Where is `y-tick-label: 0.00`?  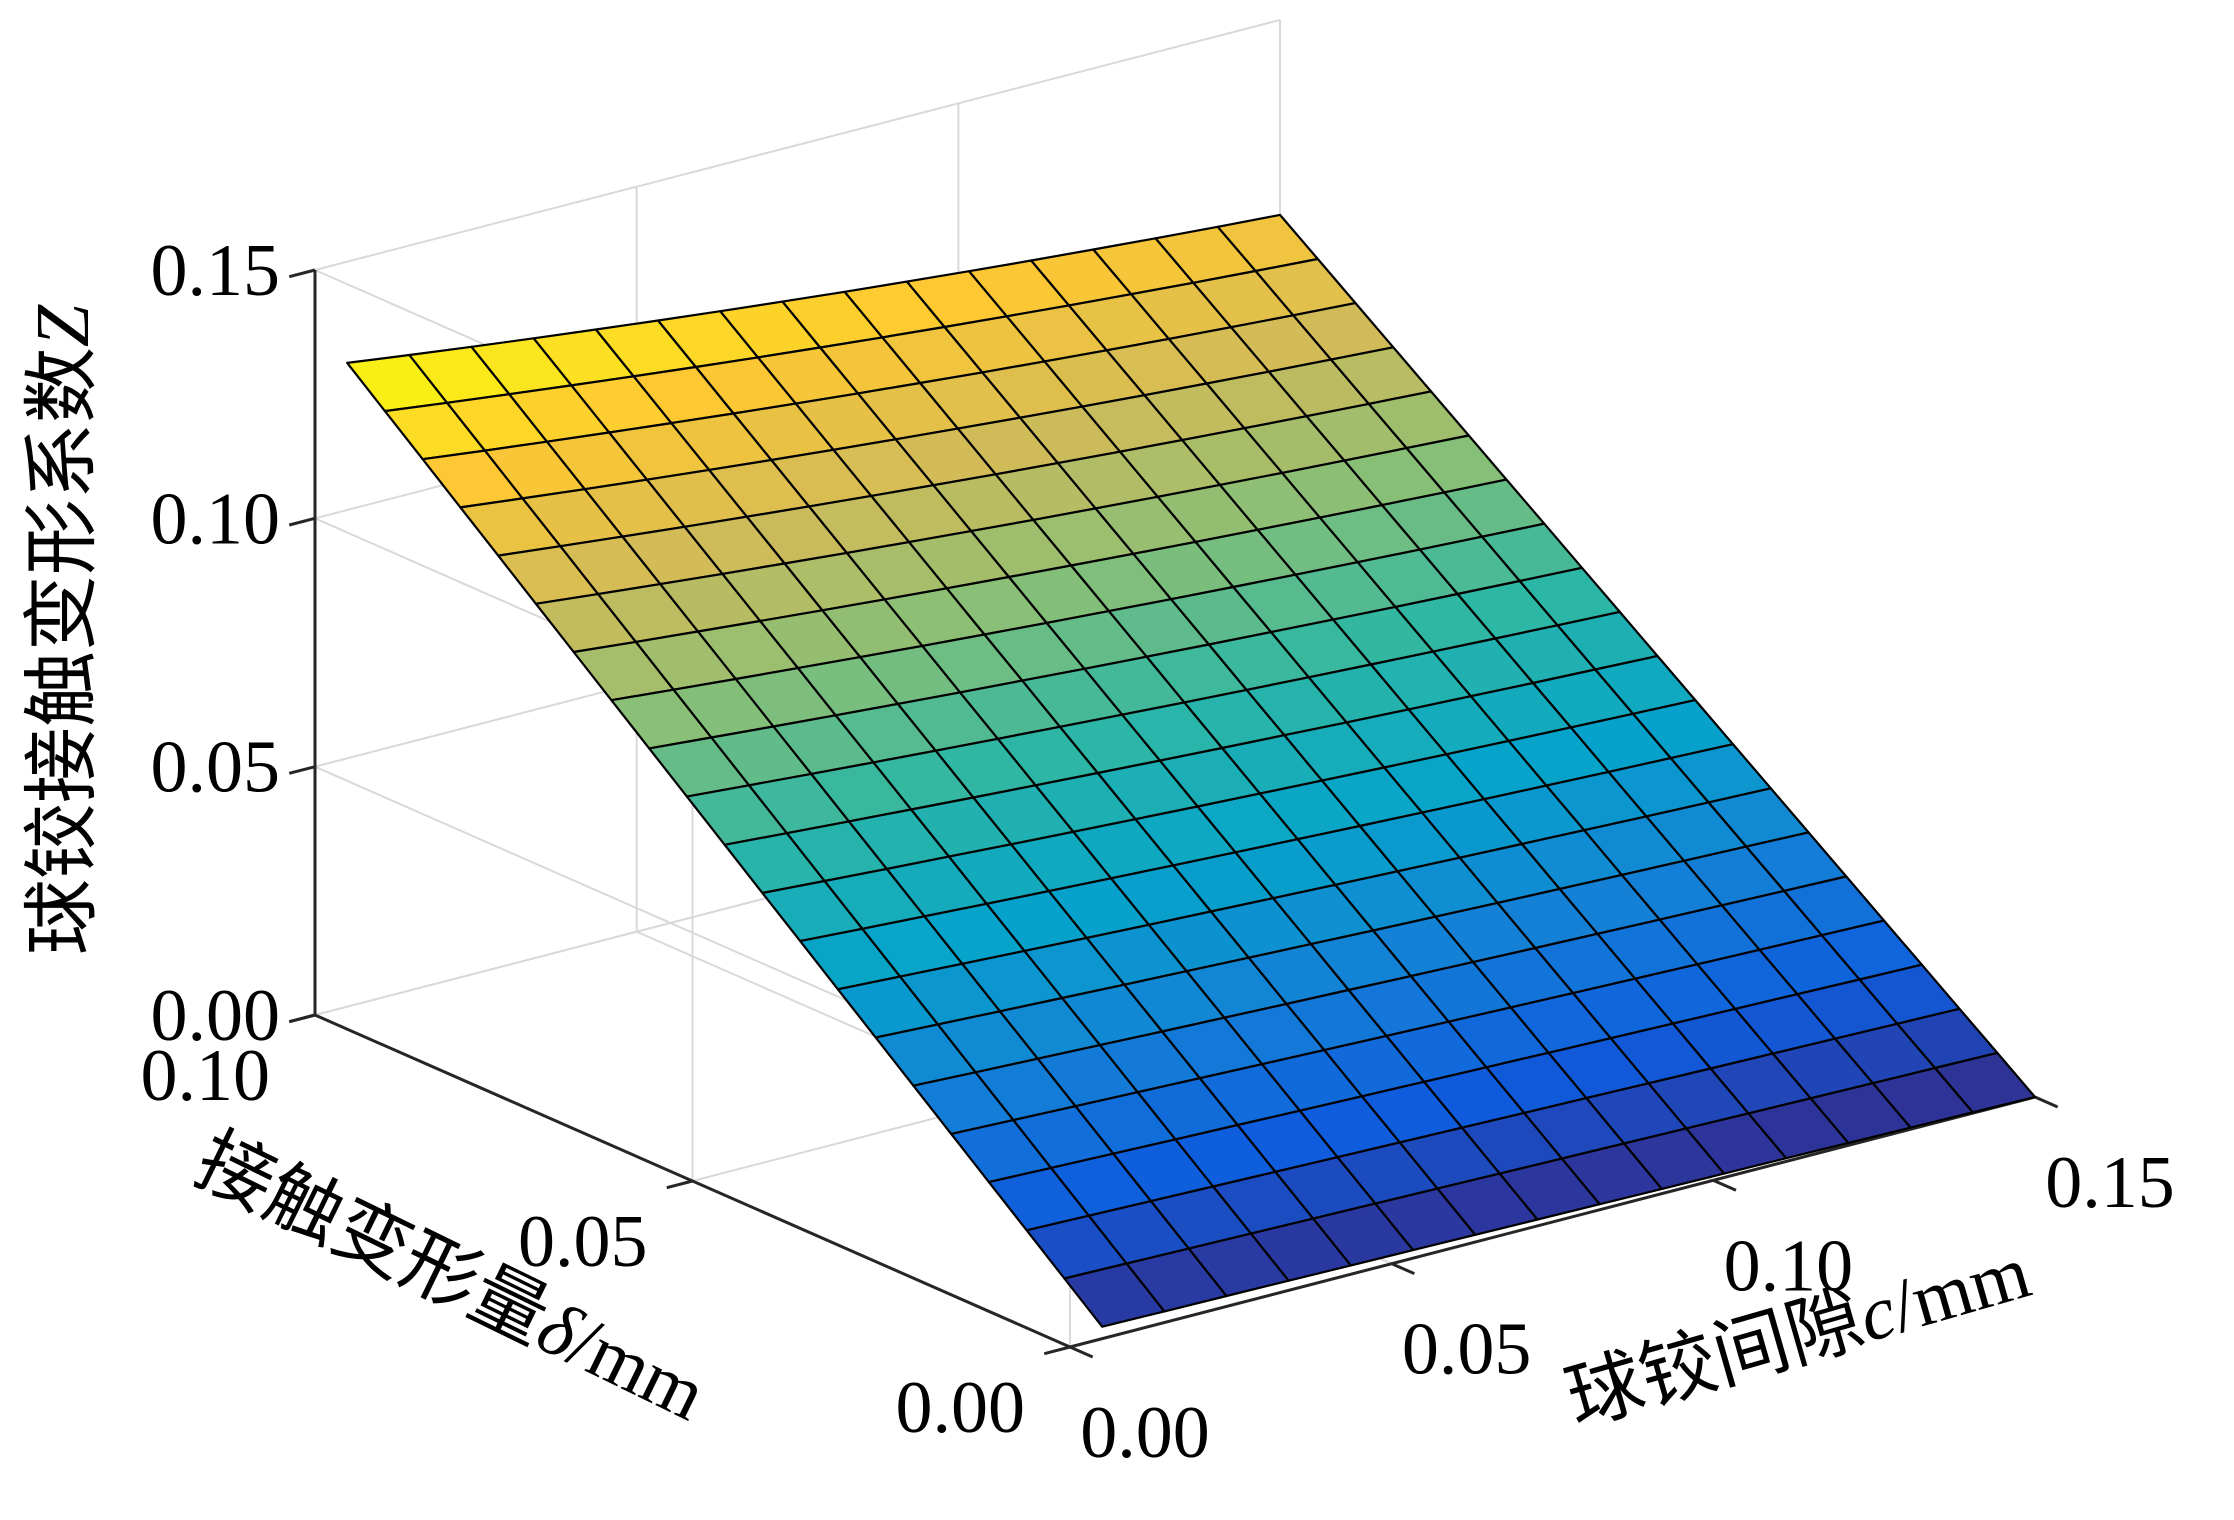
y-tick-label: 0.00 is located at coordinates (961, 1408).